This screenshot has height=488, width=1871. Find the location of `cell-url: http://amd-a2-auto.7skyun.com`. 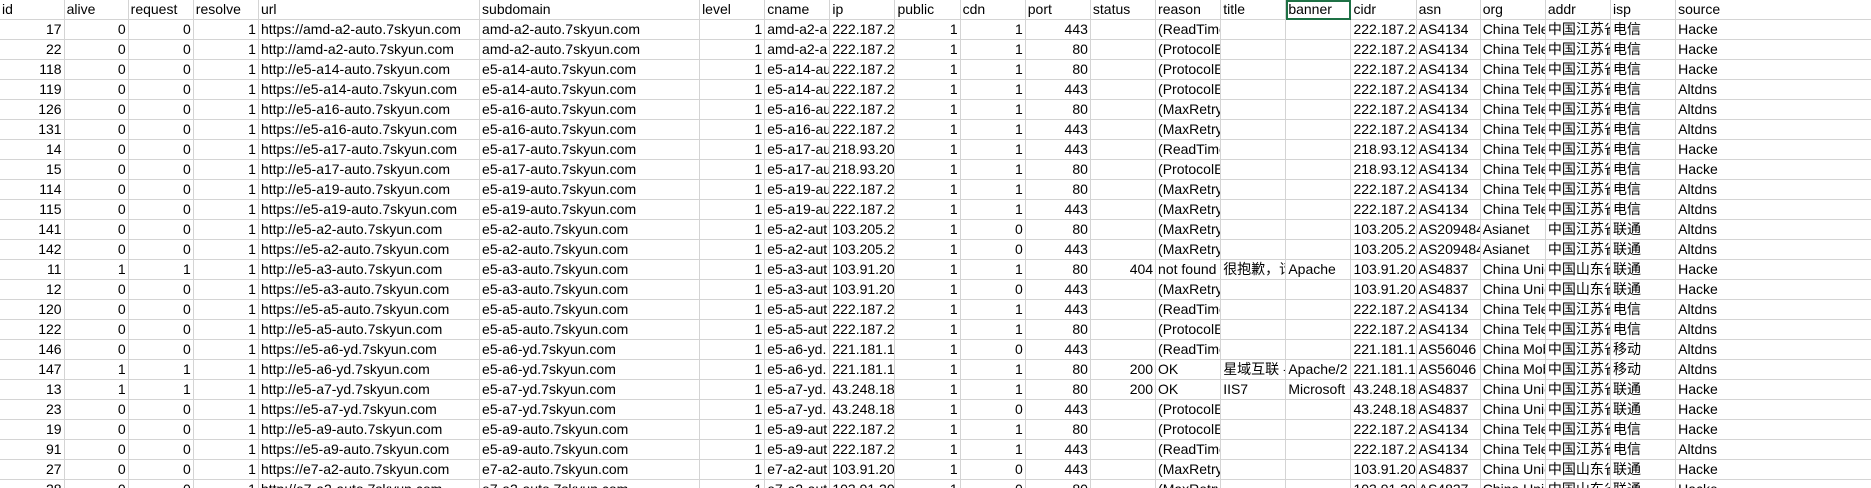

cell-url: http://amd-a2-auto.7skyun.com is located at coordinates (369, 49).